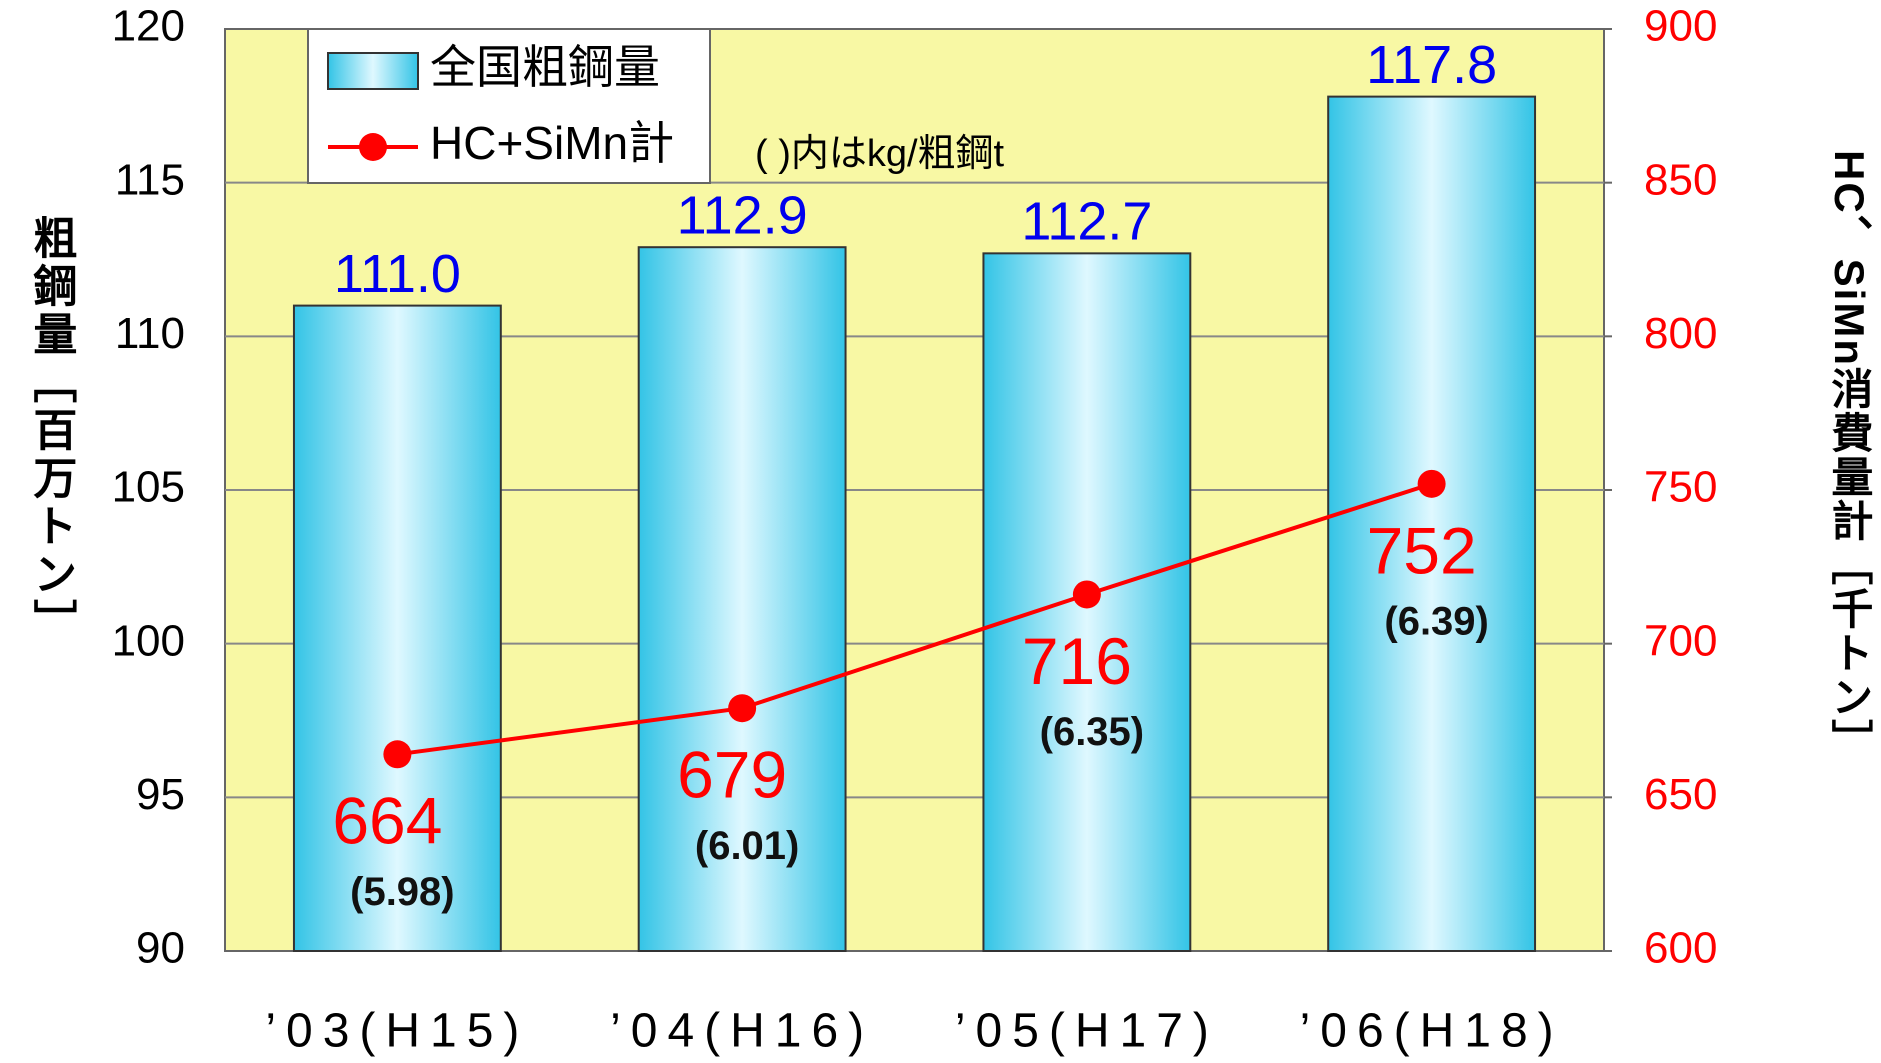 This screenshot has height=1063, width=1881. Describe the element at coordinates (387, 821) in the screenshot. I see `line-value-label: 664` at that location.